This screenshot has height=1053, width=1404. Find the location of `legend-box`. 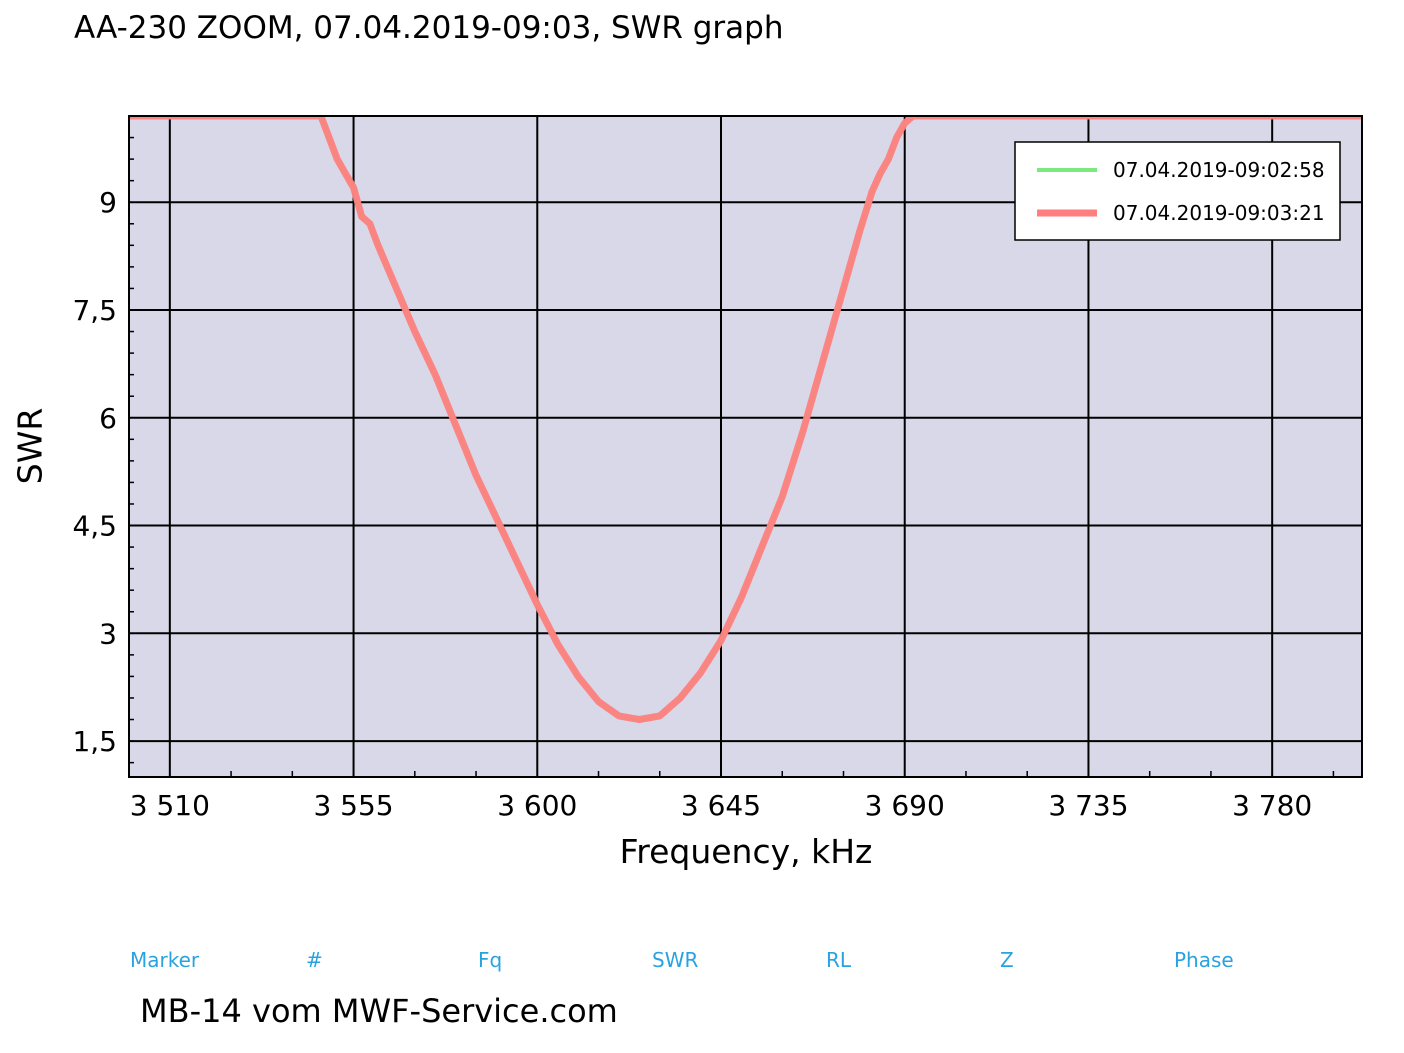

legend-box is located at coordinates (1177, 191).